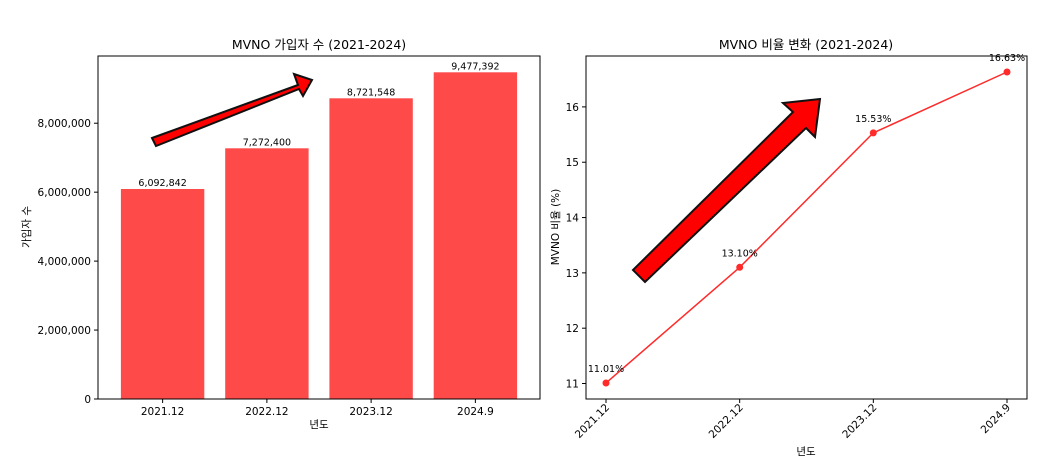  What do you see at coordinates (371, 92) in the screenshot?
I see `bar-value-label: 8,721,548` at bounding box center [371, 92].